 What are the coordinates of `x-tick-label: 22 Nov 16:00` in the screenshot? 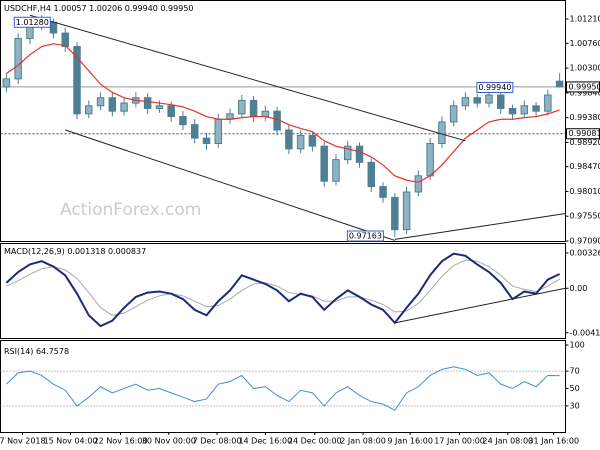 It's located at (121, 441).